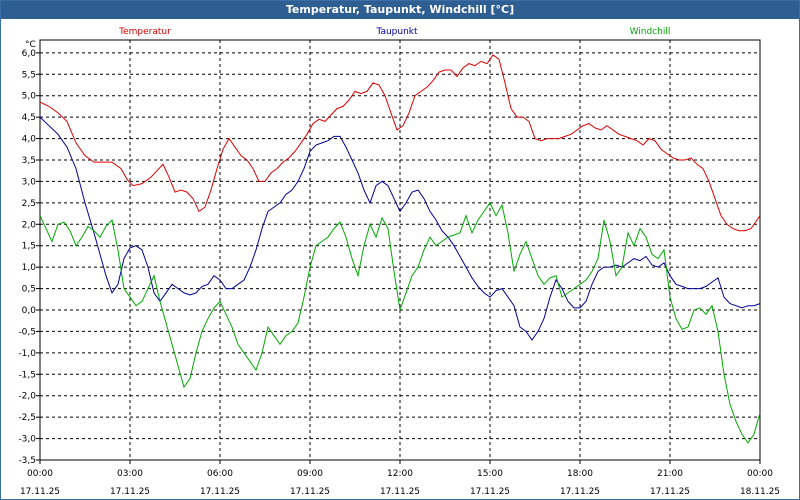 The width and height of the screenshot is (800, 500). Describe the element at coordinates (30, 45) in the screenshot. I see `y-axis-unit: °C` at that location.